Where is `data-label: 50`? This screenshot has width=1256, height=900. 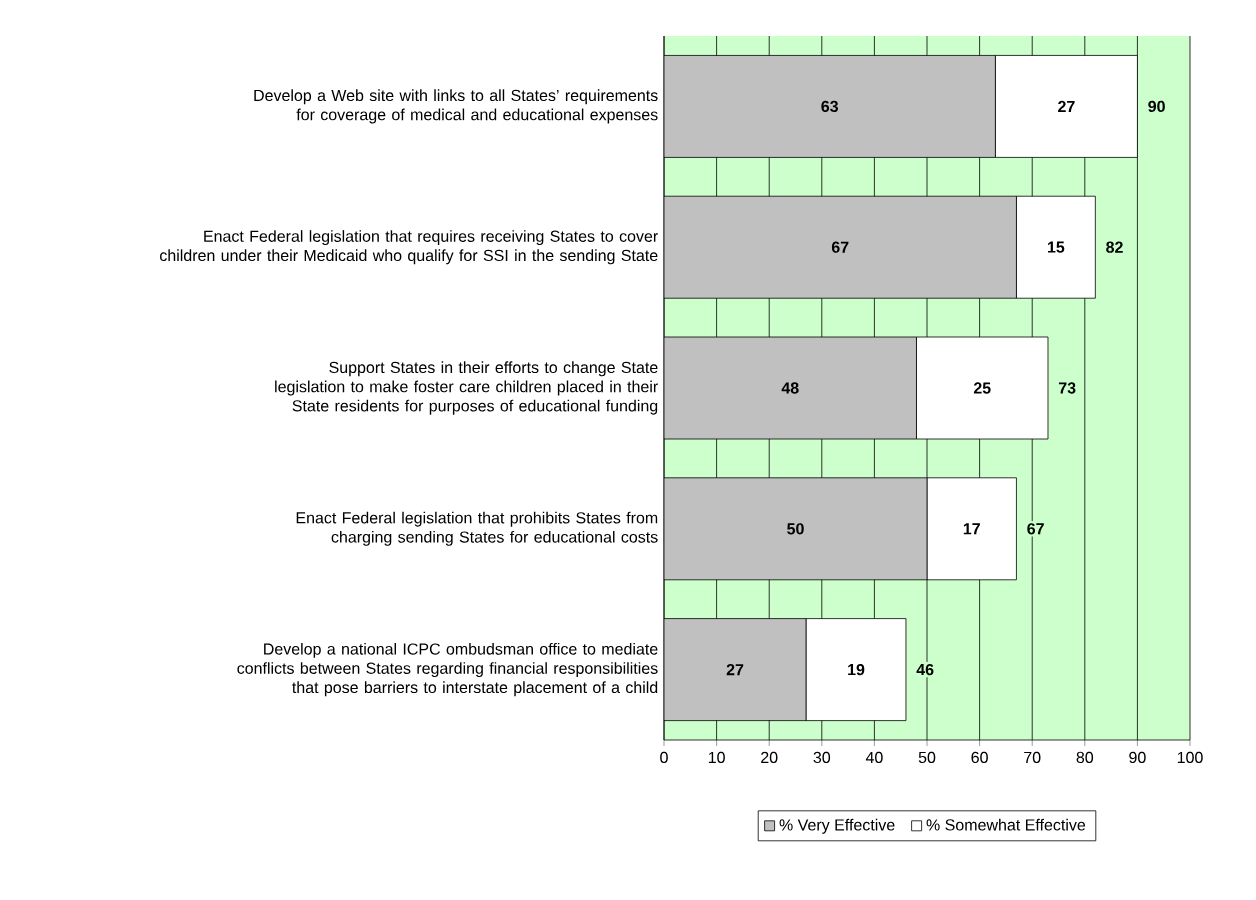
data-label: 50 is located at coordinates (795, 529).